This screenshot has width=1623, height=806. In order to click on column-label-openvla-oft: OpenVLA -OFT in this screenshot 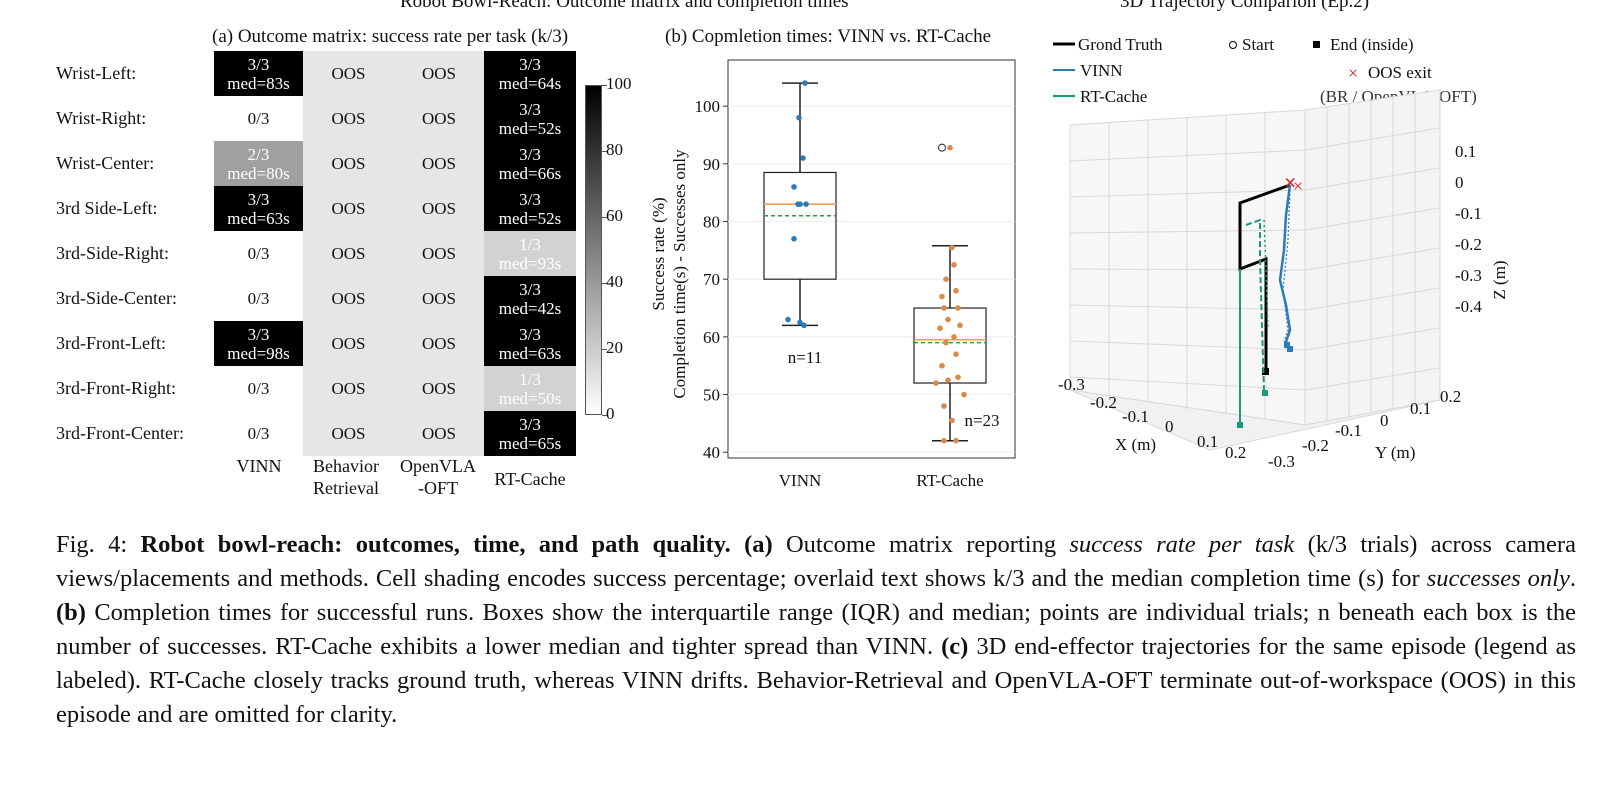, I will do `click(438, 477)`.